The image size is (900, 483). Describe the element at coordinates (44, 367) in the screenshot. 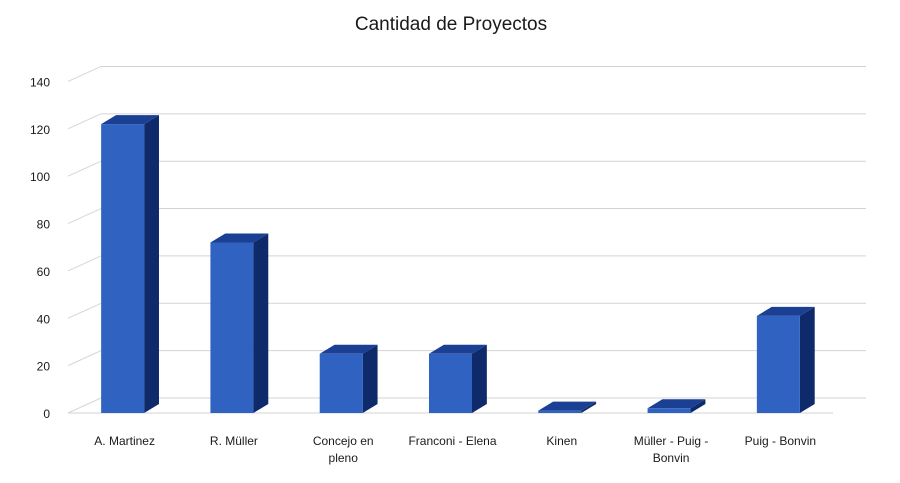

I see `y-tick-label: 20` at that location.